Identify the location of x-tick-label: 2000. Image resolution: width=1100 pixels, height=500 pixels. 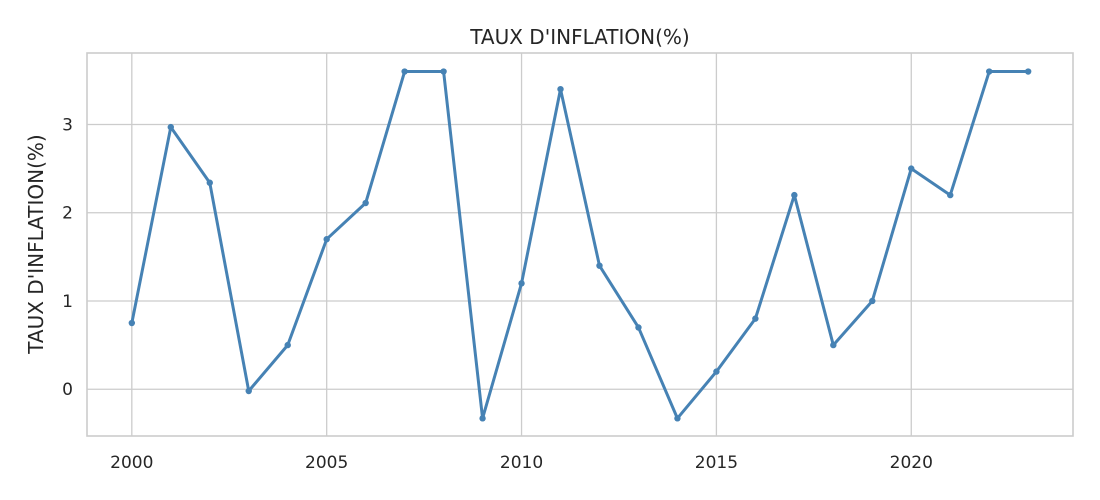
(131, 463).